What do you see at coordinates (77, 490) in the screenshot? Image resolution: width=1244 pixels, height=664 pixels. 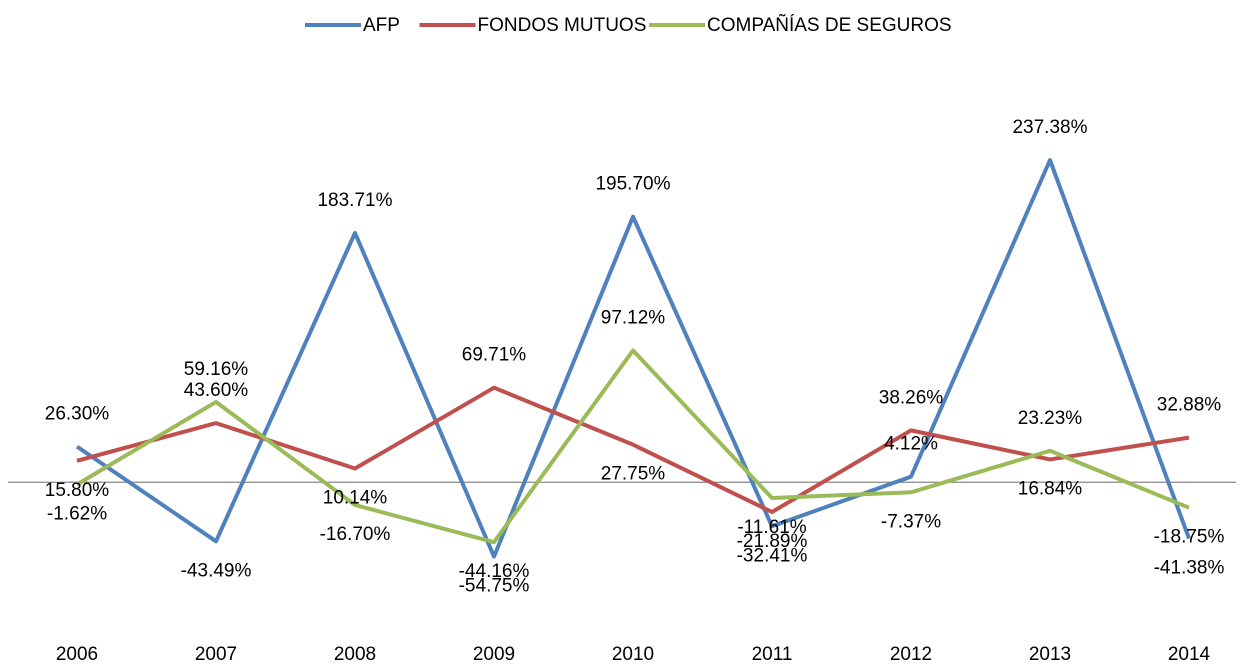 I see `data-label: 15.80%` at bounding box center [77, 490].